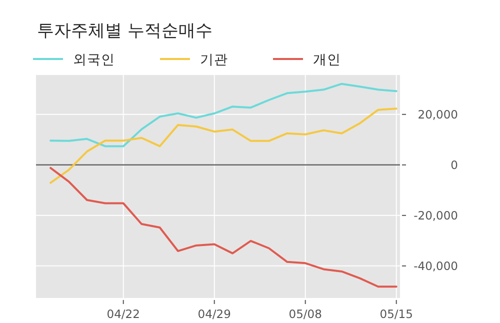 The height and width of the screenshot is (323, 500). Describe the element at coordinates (214, 60) in the screenshot. I see `legend-label: 기관` at that location.